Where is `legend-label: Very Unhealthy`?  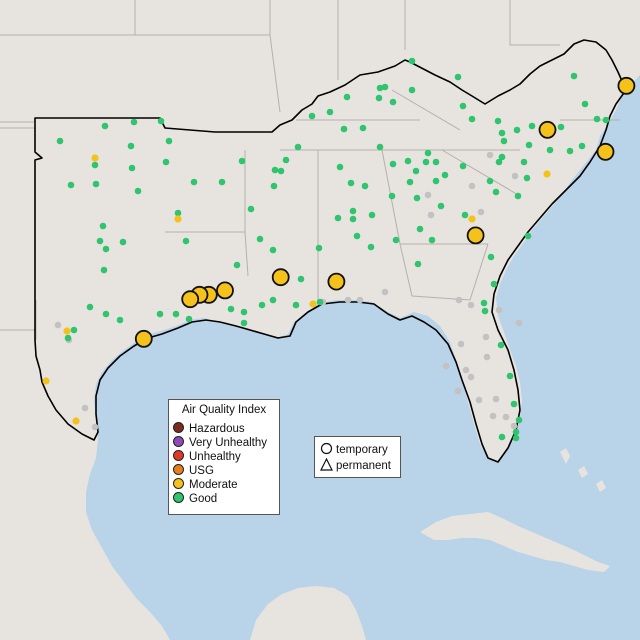 legend-label: Very Unhealthy is located at coordinates (228, 443).